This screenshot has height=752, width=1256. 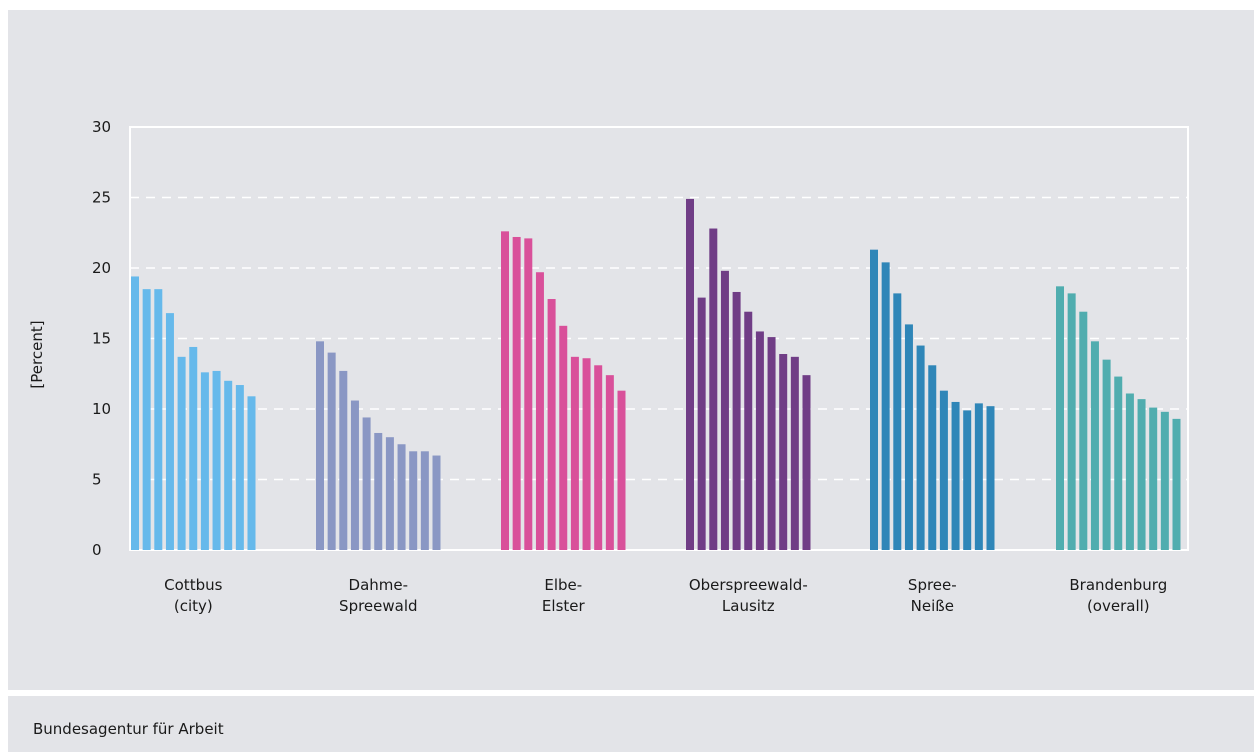 What do you see at coordinates (932, 585) in the screenshot?
I see `category-label: Spree-` at bounding box center [932, 585].